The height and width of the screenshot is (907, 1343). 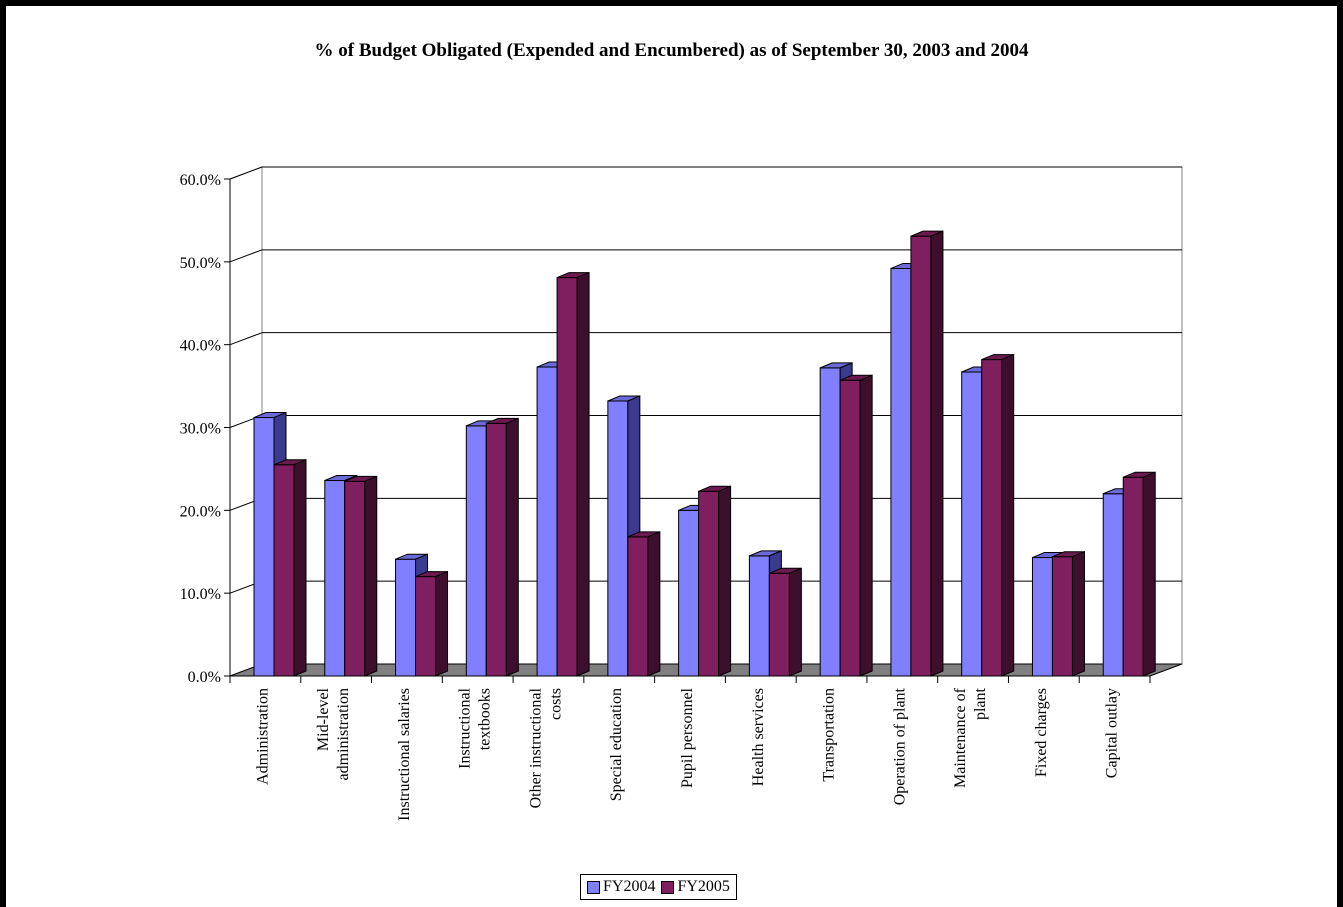 I want to click on legend-swatch-fy2004, so click(x=593, y=887).